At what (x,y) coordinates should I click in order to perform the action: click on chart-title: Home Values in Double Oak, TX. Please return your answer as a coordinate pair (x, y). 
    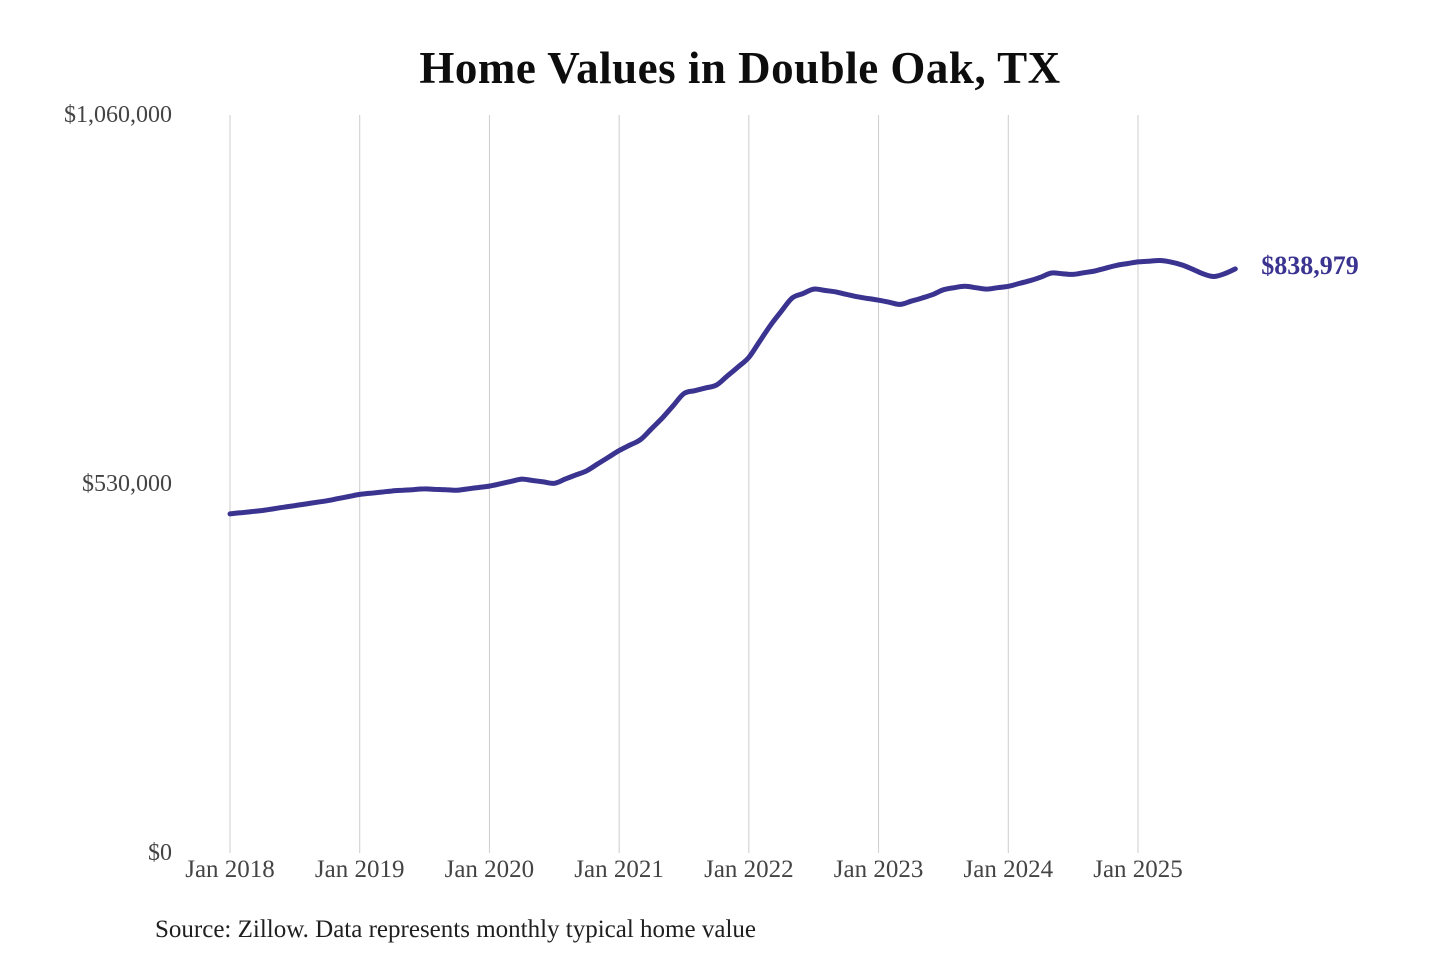
    Looking at the image, I should click on (740, 68).